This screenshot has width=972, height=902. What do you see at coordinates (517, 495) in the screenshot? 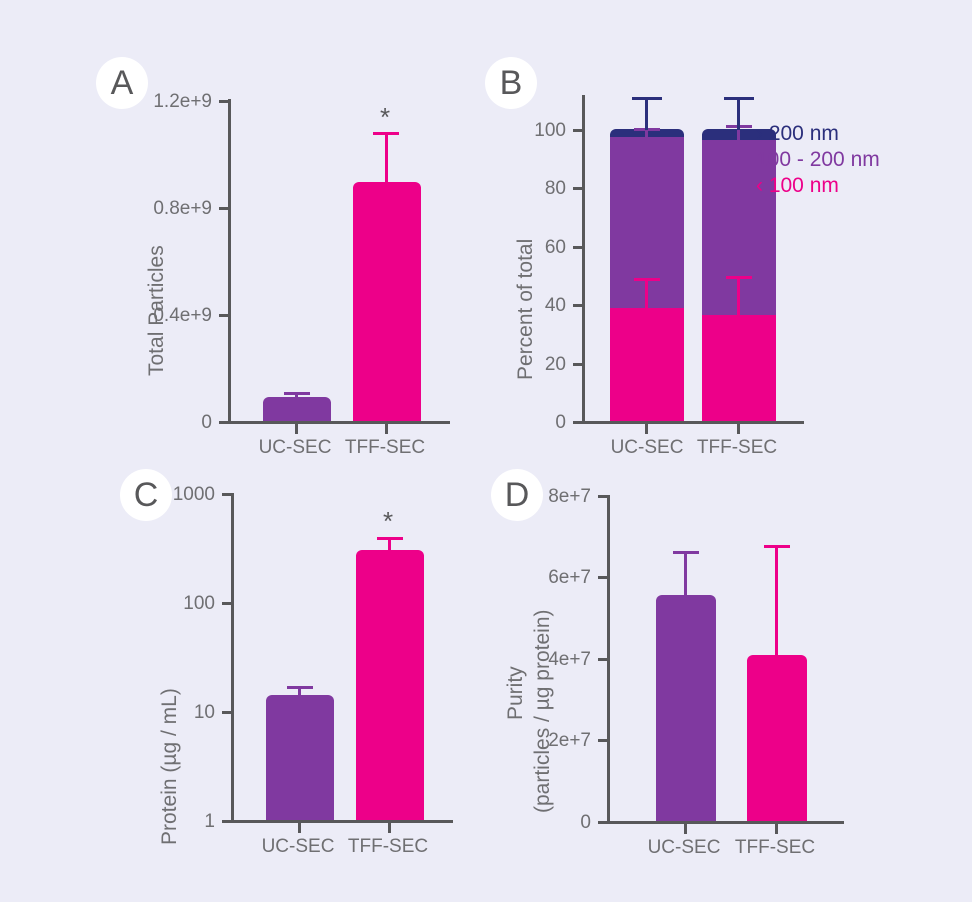
I see `panel-d-badge: D` at bounding box center [517, 495].